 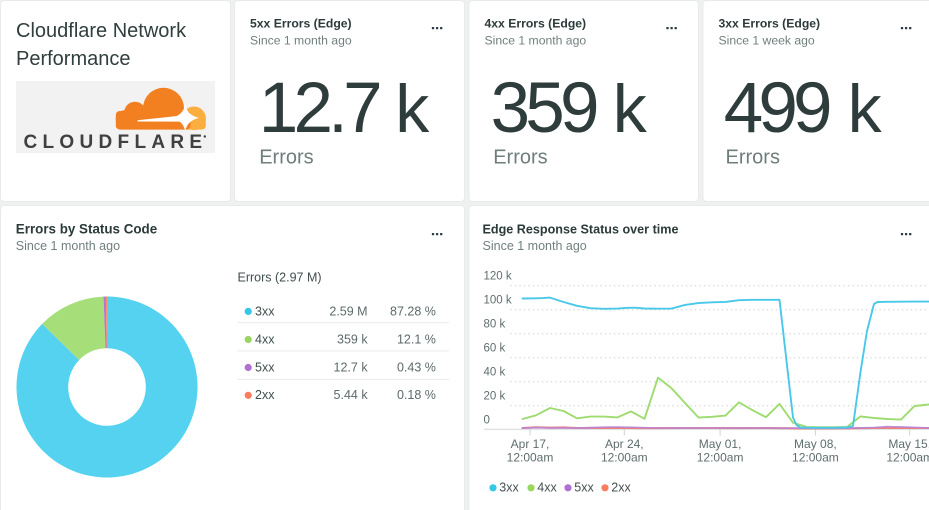 I want to click on svg-text: Cloudflare Network, so click(x=101, y=31).